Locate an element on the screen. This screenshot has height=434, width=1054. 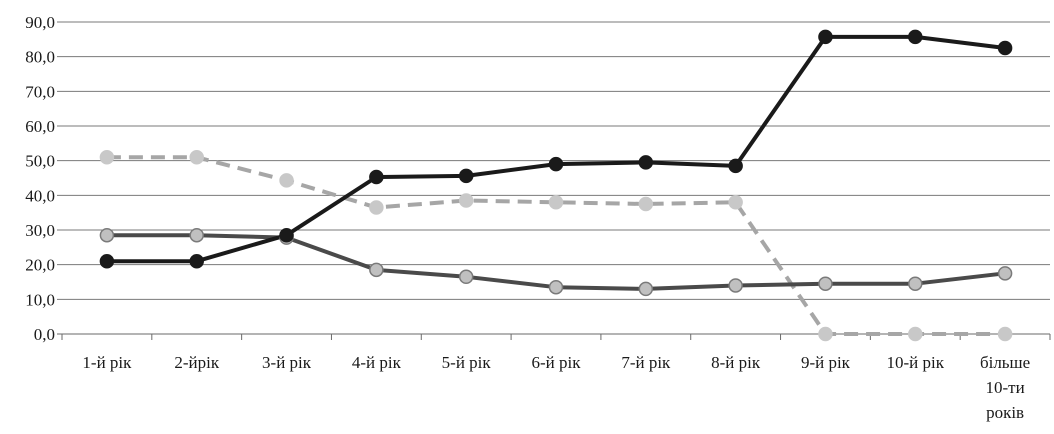
x-tick-label: 1-й рік is located at coordinates (107, 362).